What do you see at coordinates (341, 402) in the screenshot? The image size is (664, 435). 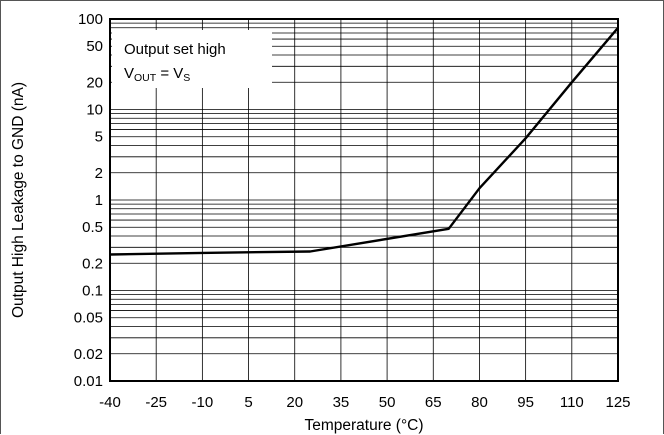 I see `x-tick-label: 35` at bounding box center [341, 402].